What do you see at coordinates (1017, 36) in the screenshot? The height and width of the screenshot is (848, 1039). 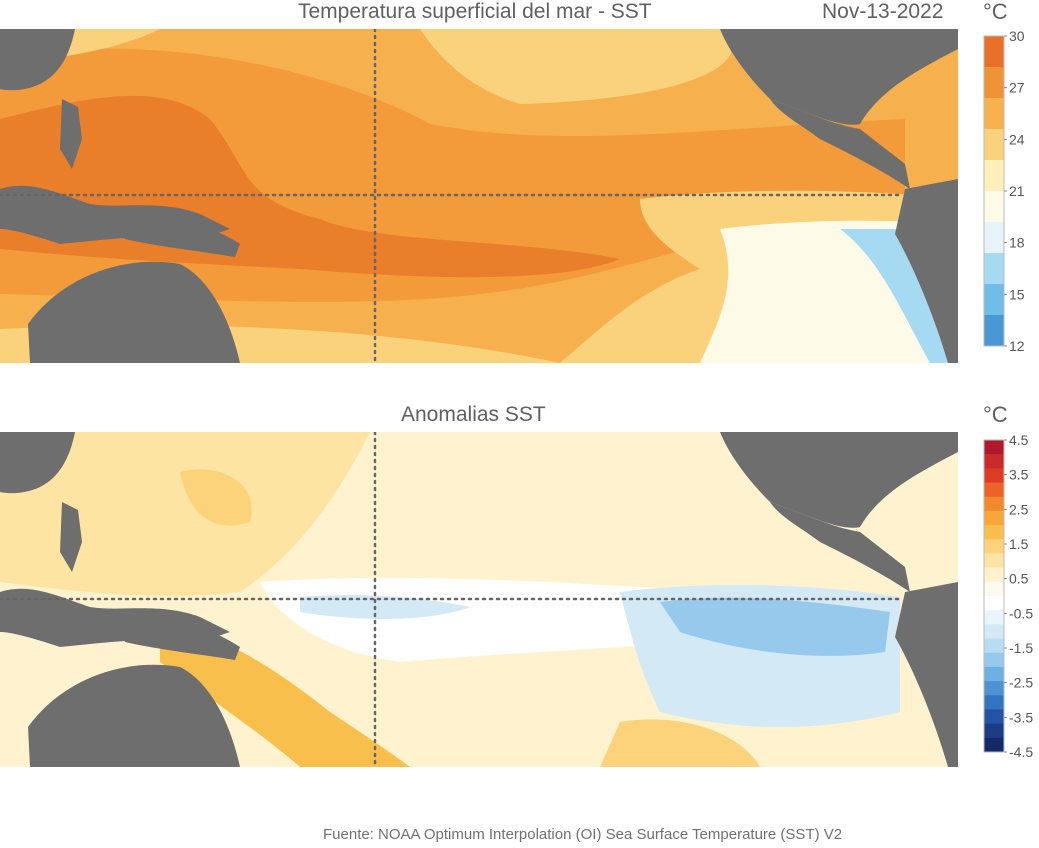 I see `colorbar-tick-label: 30` at bounding box center [1017, 36].